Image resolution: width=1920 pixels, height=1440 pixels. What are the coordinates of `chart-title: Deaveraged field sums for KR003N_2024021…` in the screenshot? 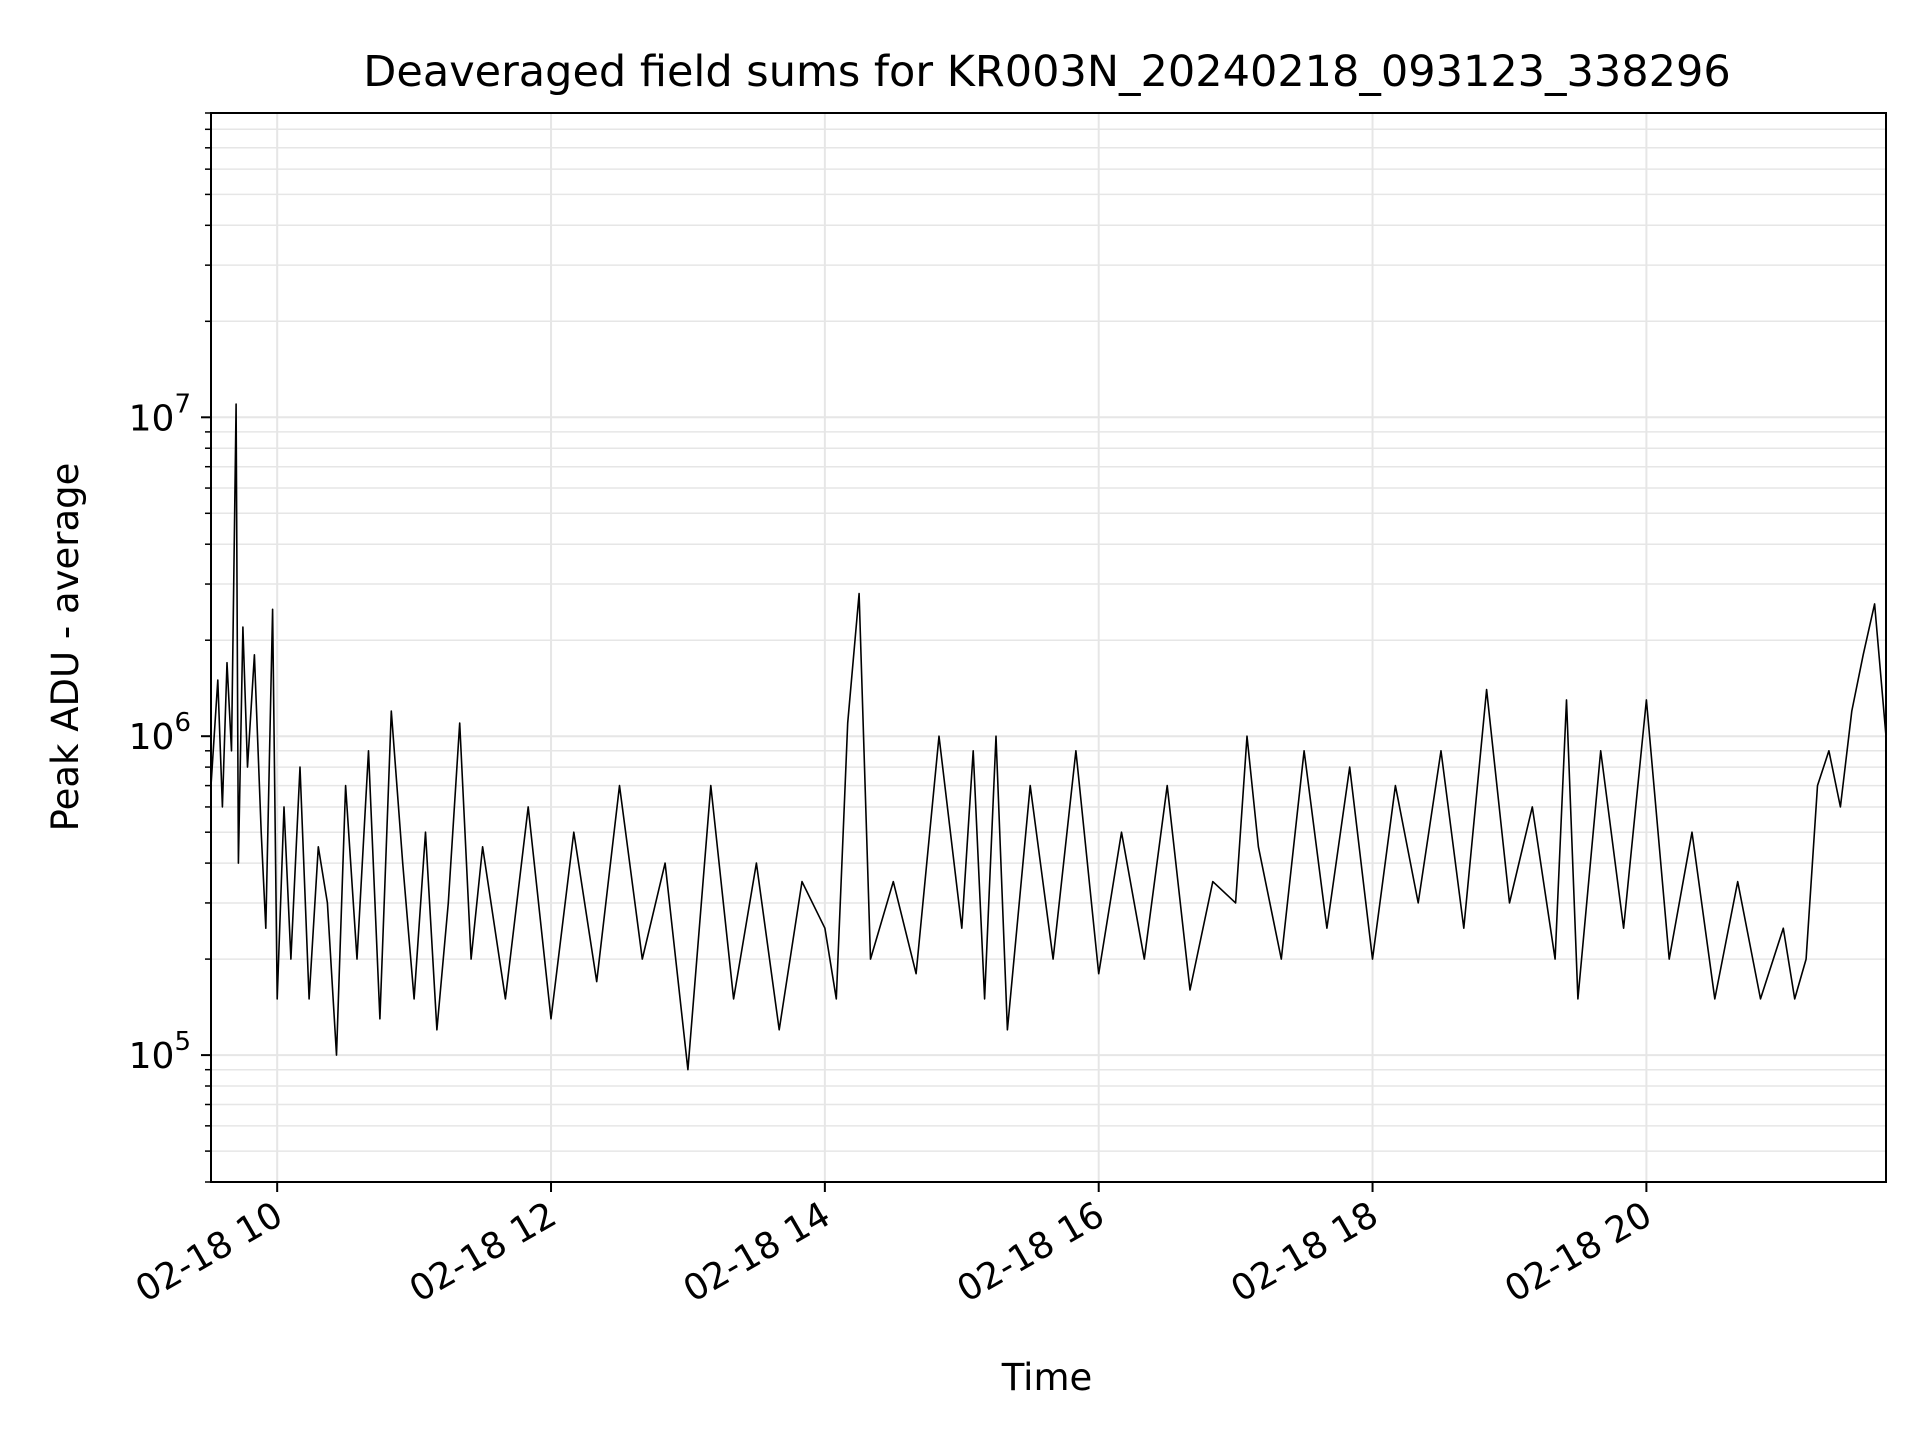 It's located at (1046, 72).